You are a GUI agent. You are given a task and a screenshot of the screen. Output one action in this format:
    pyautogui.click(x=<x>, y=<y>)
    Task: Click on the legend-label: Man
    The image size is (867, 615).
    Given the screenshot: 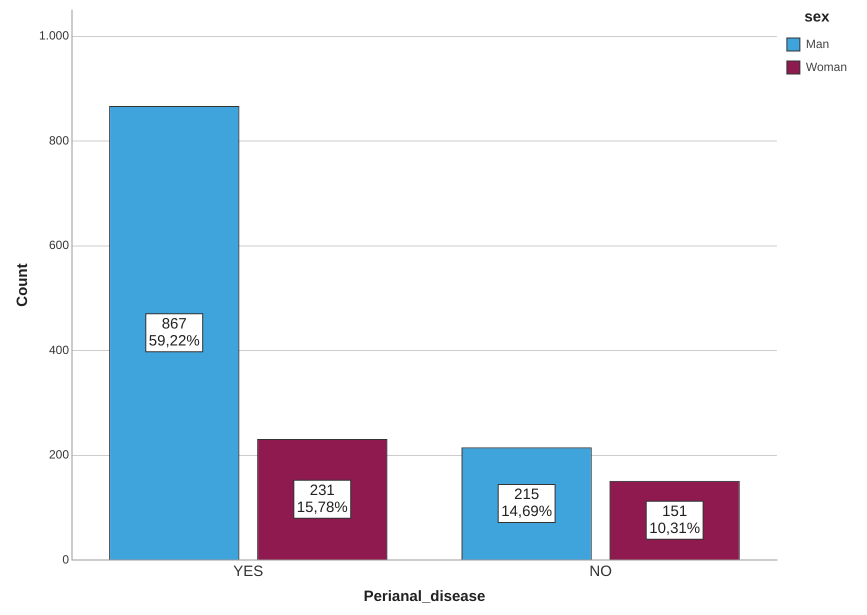 What is the action you would take?
    pyautogui.click(x=818, y=43)
    